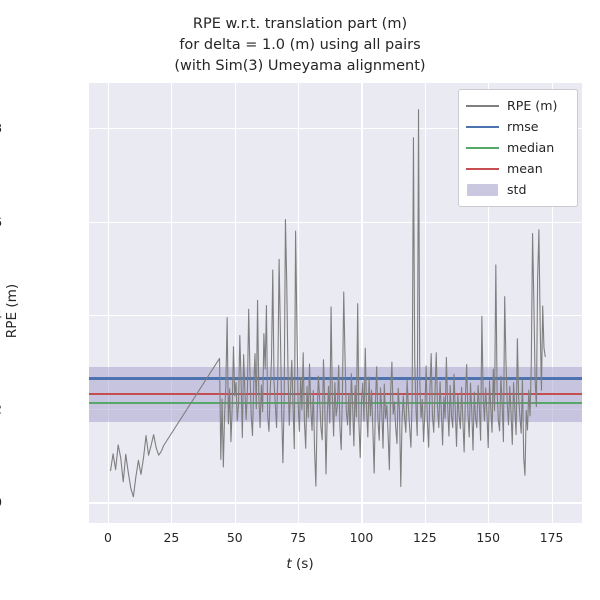 This screenshot has height=600, width=600. I want to click on legend-entry: std, so click(518, 189).